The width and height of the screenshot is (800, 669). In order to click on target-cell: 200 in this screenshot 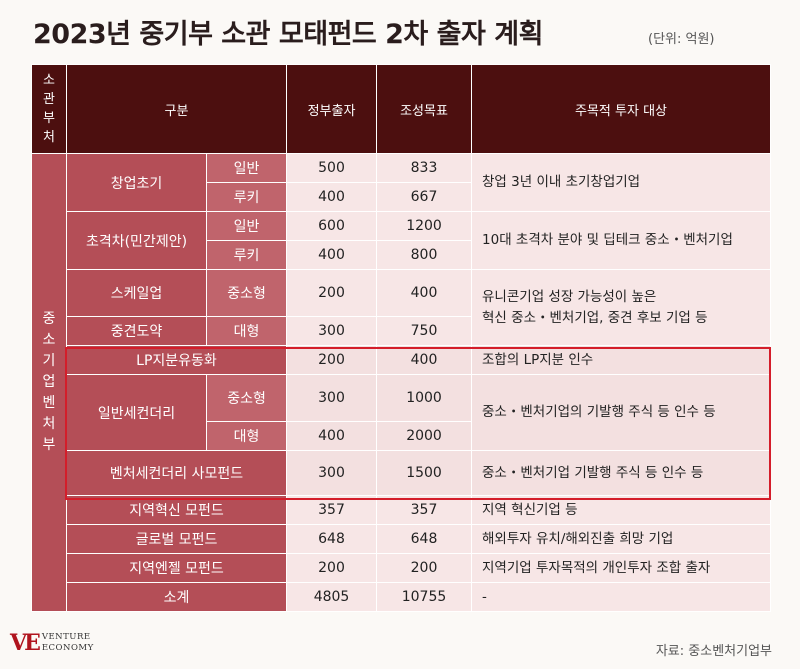, I will do `click(424, 568)`.